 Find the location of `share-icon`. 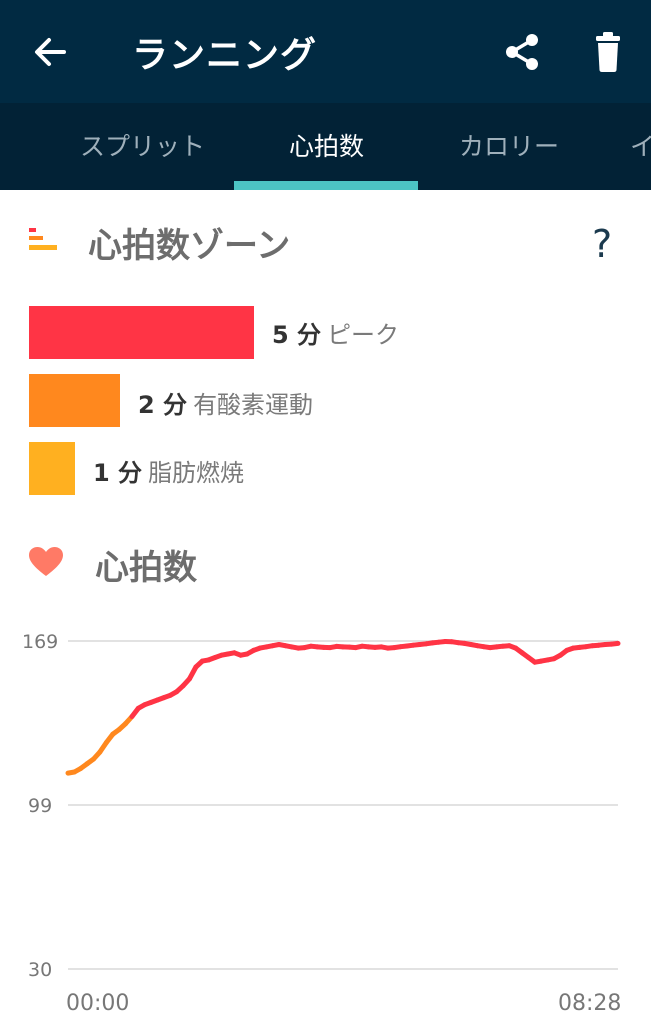

share-icon is located at coordinates (522, 52).